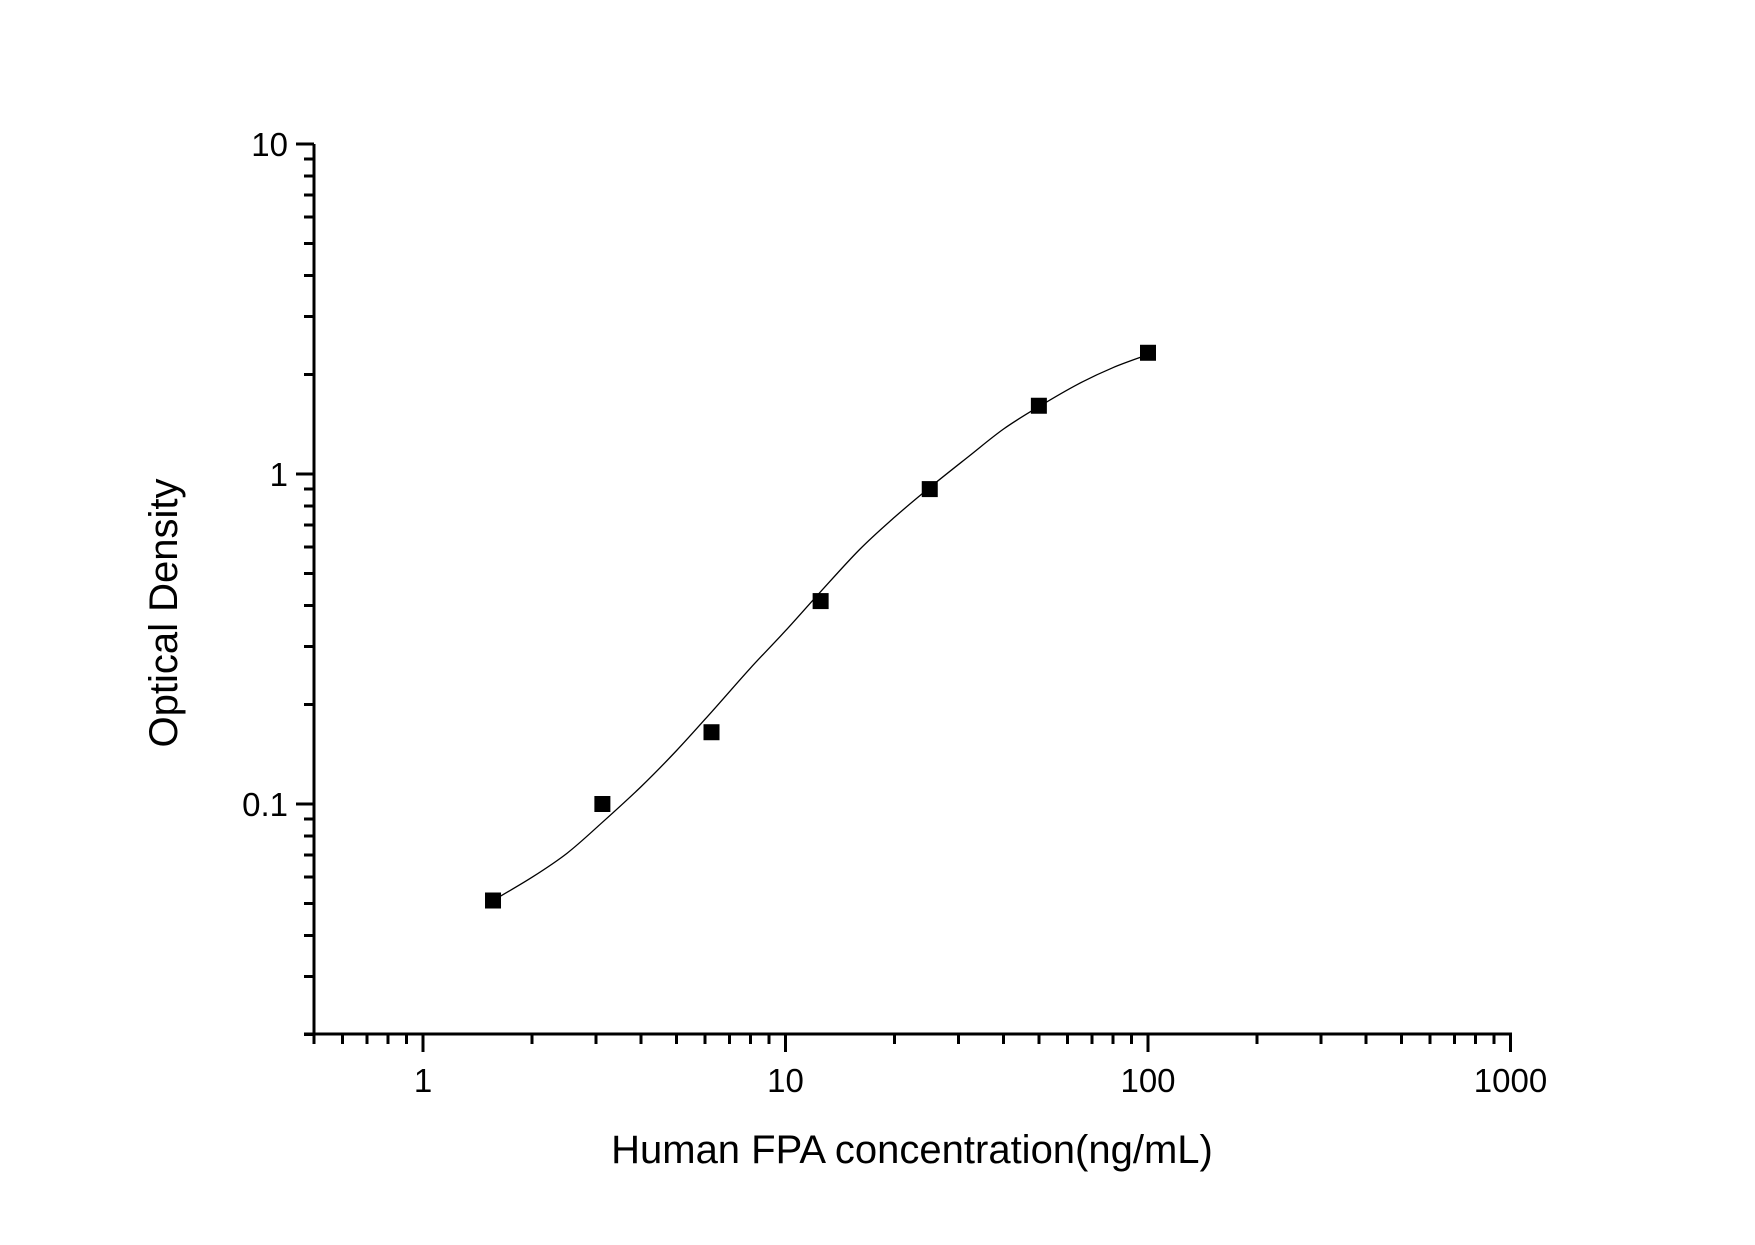 Image resolution: width=1755 pixels, height=1245 pixels. What do you see at coordinates (269, 144) in the screenshot?
I see `y-tick-label: 10` at bounding box center [269, 144].